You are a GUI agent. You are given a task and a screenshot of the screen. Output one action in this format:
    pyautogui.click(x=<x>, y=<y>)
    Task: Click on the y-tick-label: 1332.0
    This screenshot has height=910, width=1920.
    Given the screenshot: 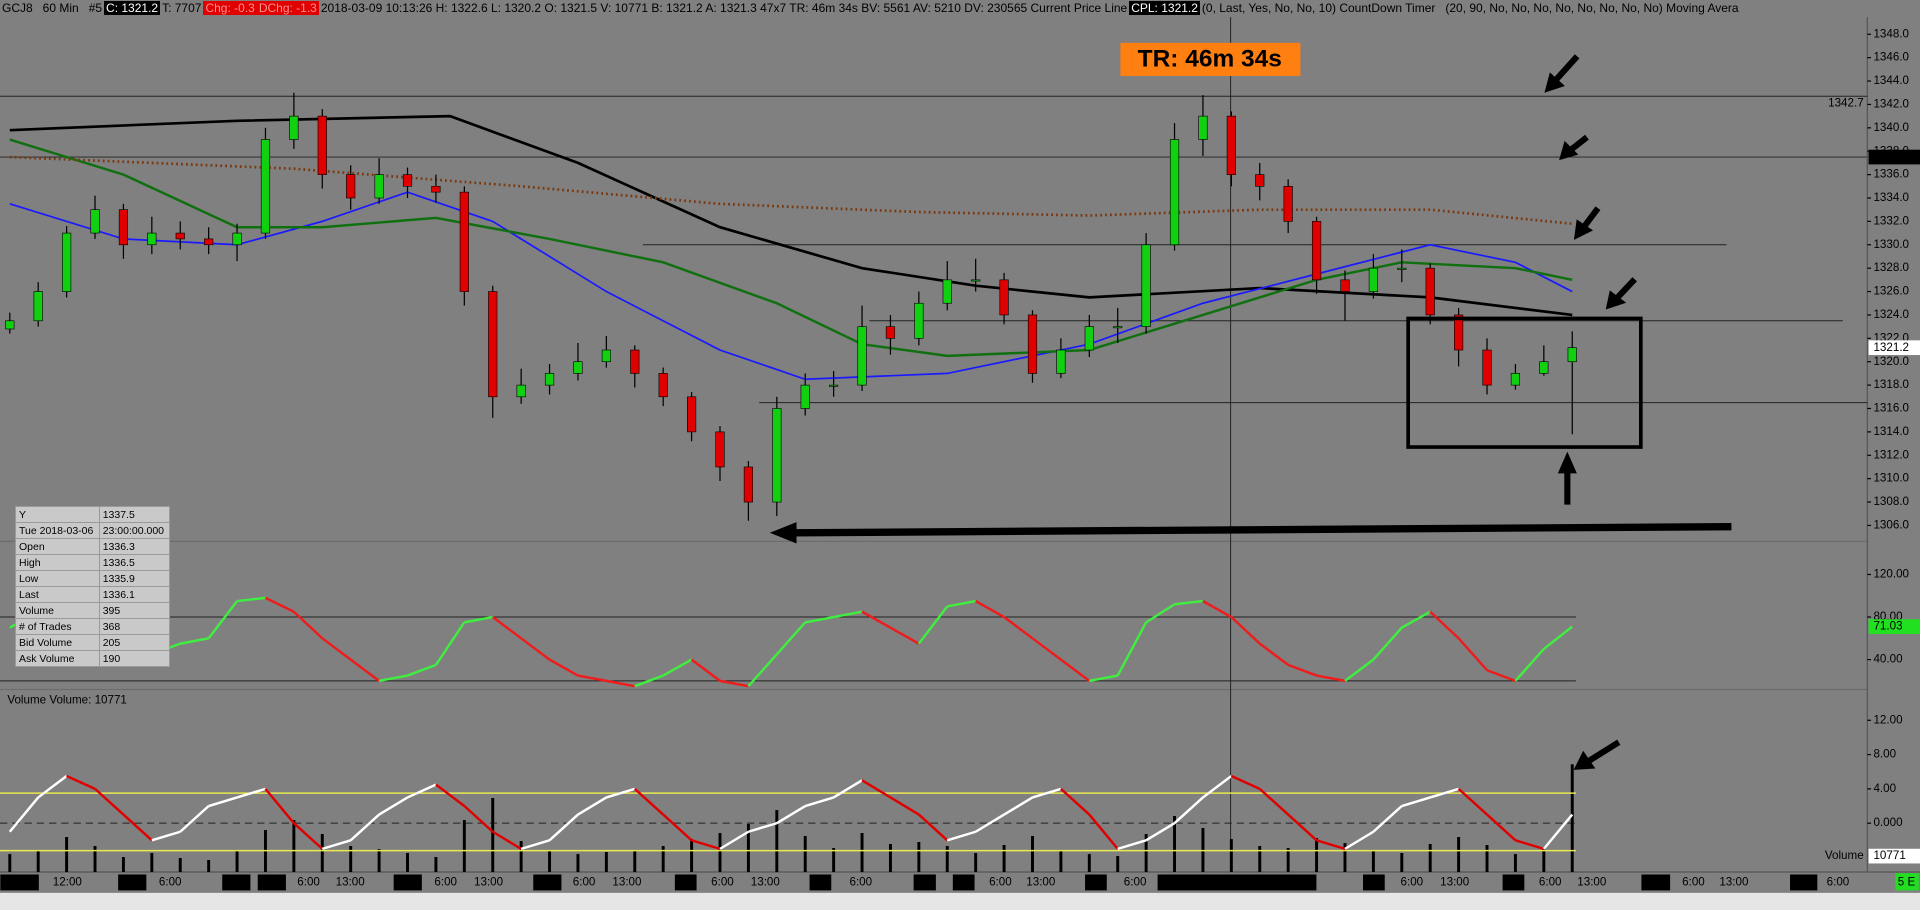 What is the action you would take?
    pyautogui.click(x=1891, y=220)
    